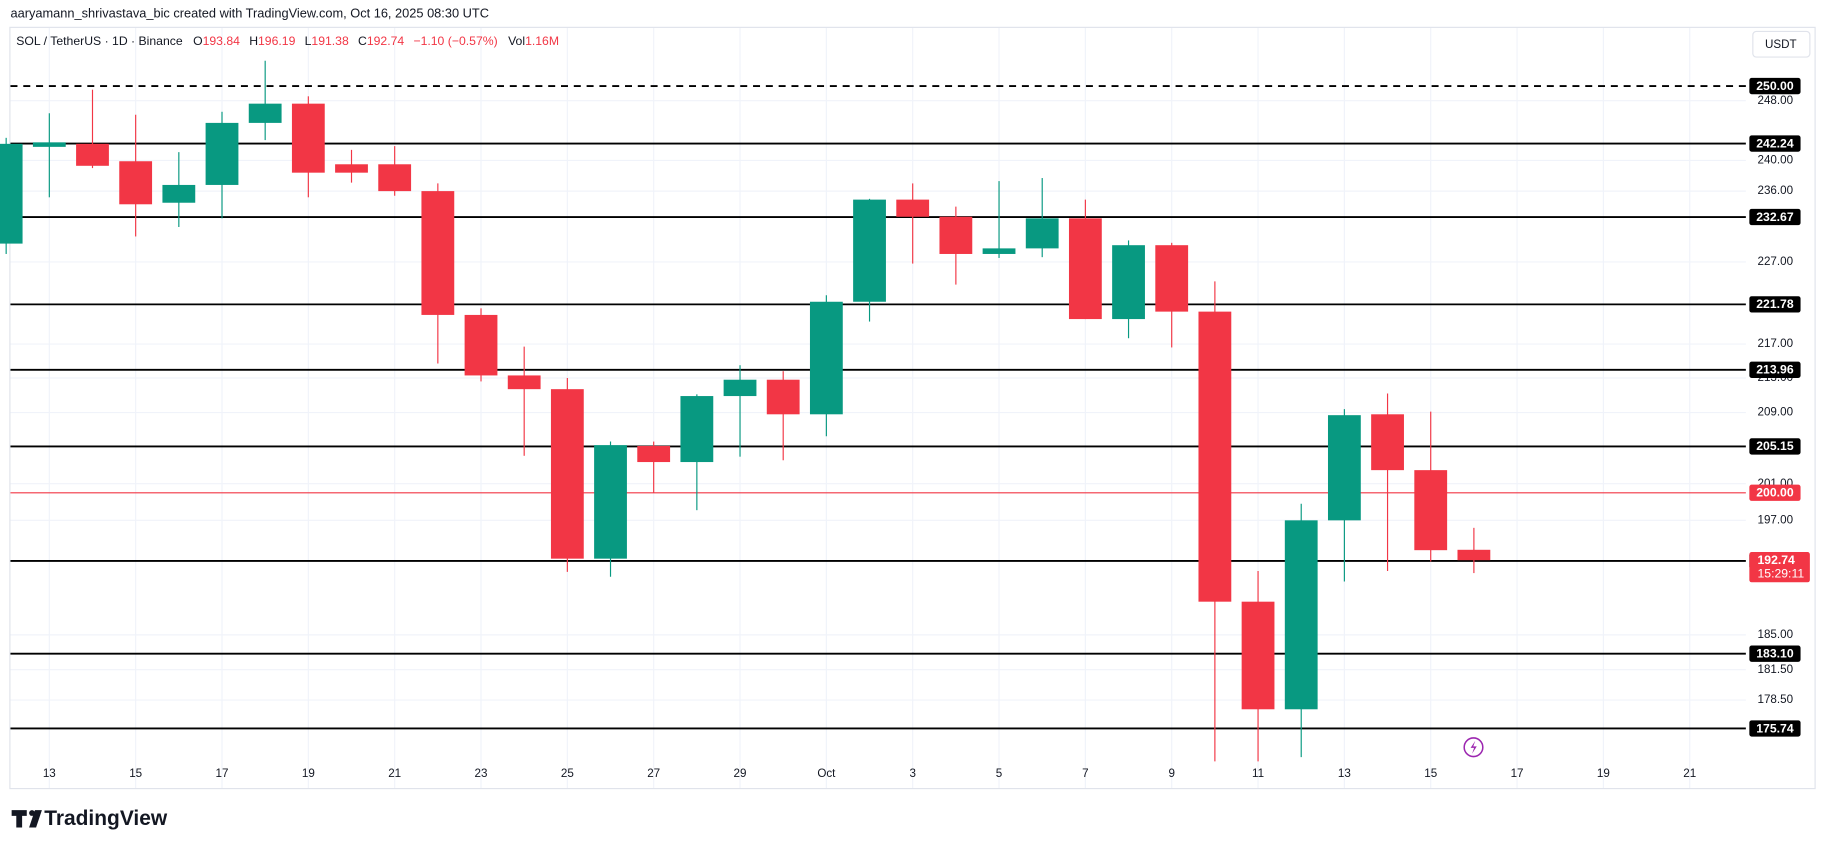 The image size is (1825, 849). Describe the element at coordinates (1775, 412) in the screenshot. I see `y-tick-label: 209.00` at that location.